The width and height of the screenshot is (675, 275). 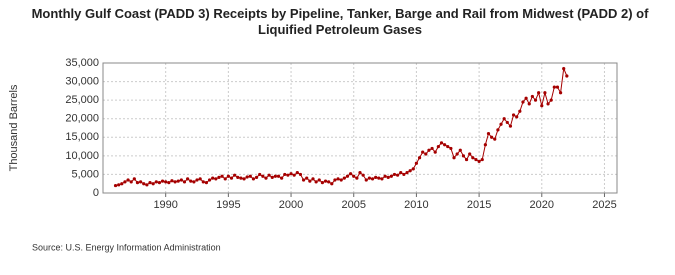 What do you see at coordinates (82, 100) in the screenshot?
I see `y-tick-label: 25,000` at bounding box center [82, 100].